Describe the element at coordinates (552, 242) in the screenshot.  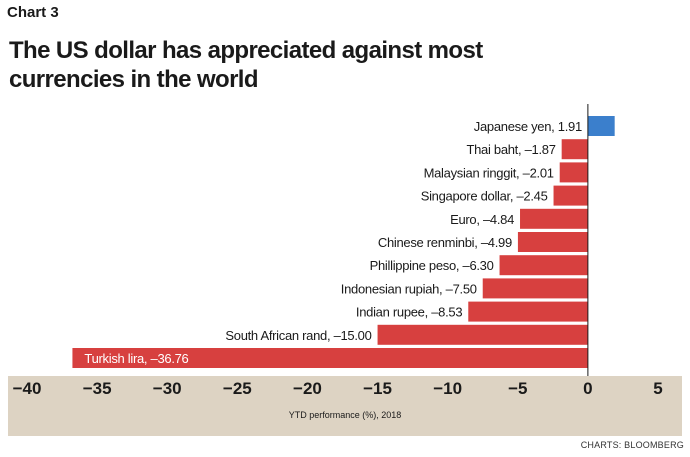
I see `bar-chinese-renminbi` at that location.